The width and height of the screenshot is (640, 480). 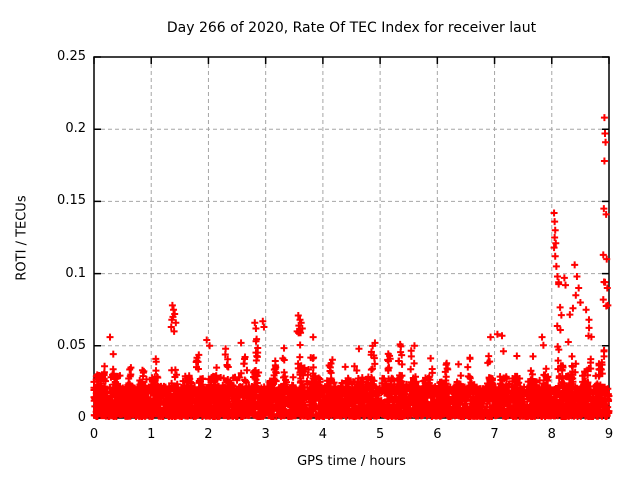 What do you see at coordinates (151, 434) in the screenshot?
I see `x-tick-label: 1` at bounding box center [151, 434].